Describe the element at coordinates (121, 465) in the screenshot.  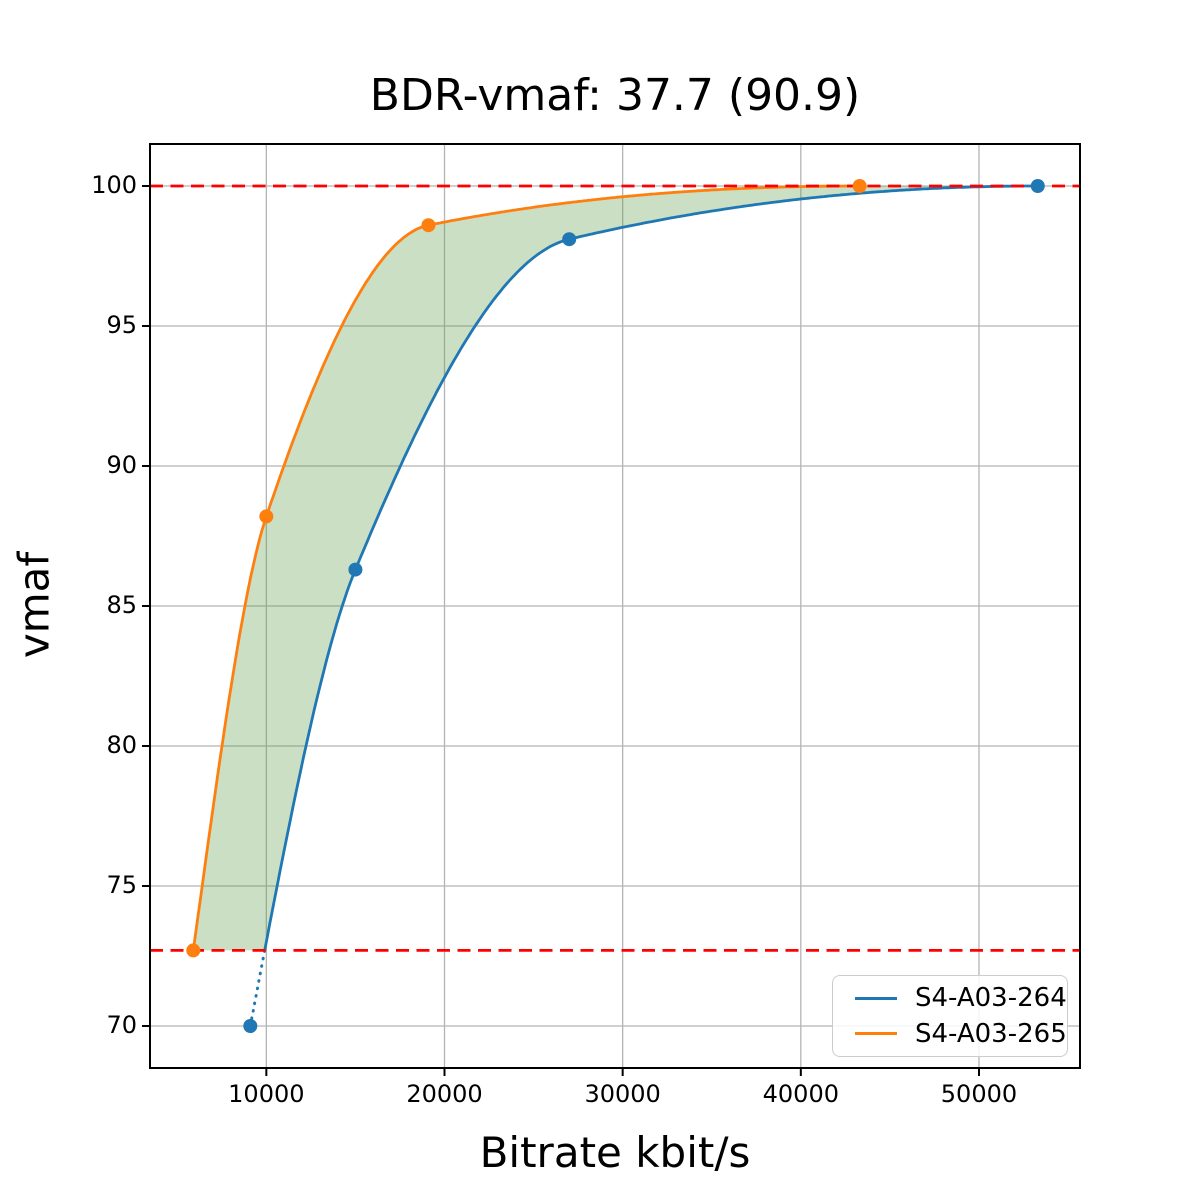
I see `y-tick-label: 90` at that location.